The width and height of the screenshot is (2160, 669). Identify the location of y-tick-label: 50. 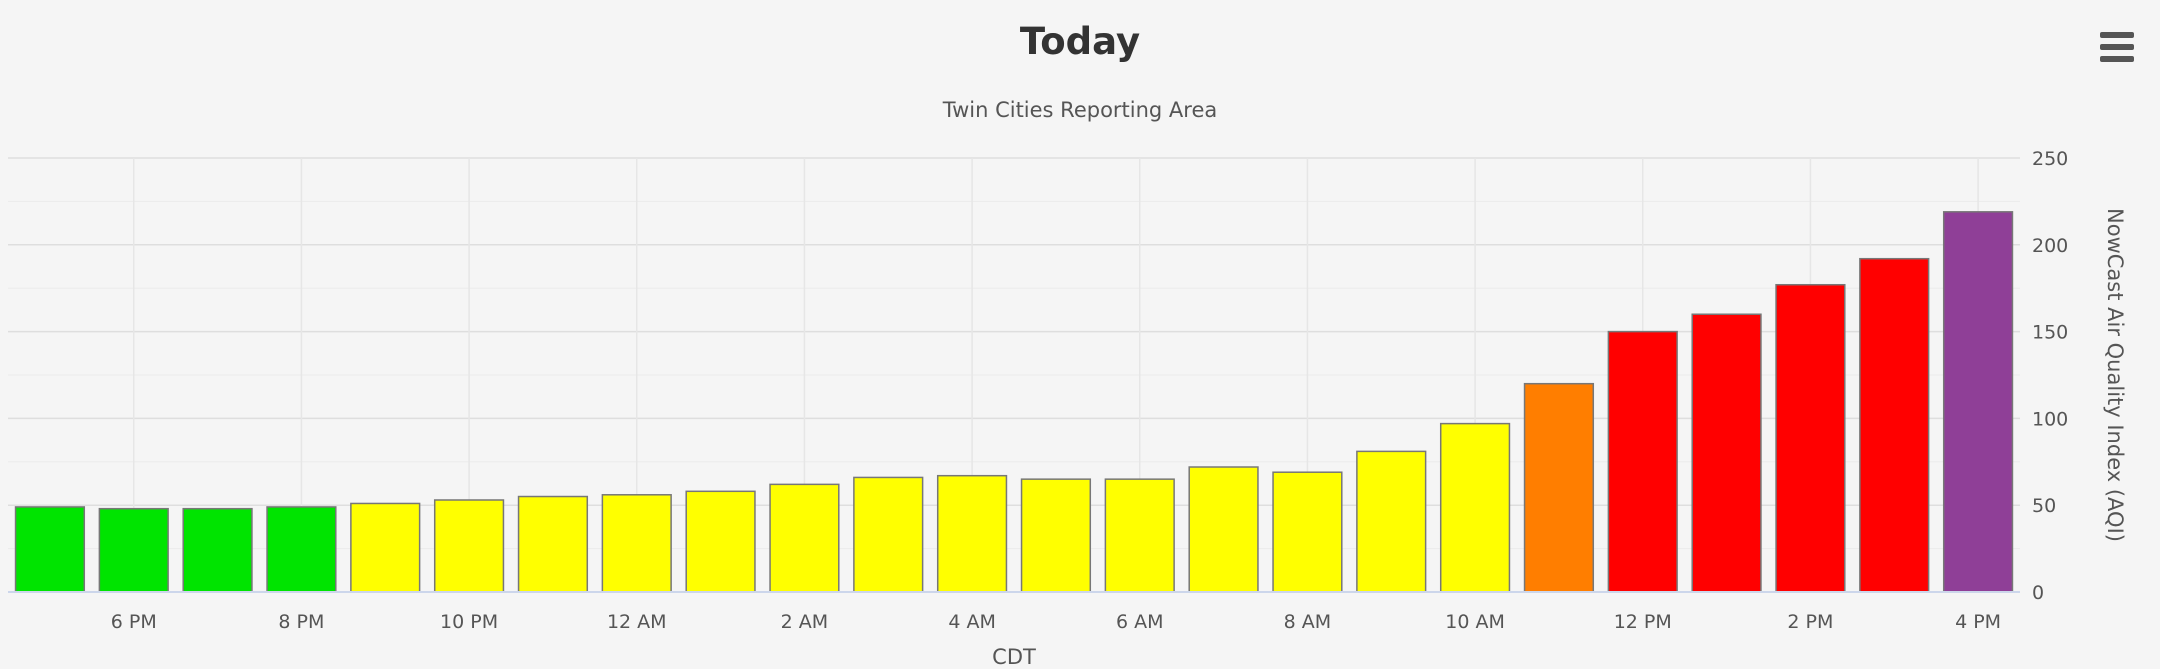
(2044, 506).